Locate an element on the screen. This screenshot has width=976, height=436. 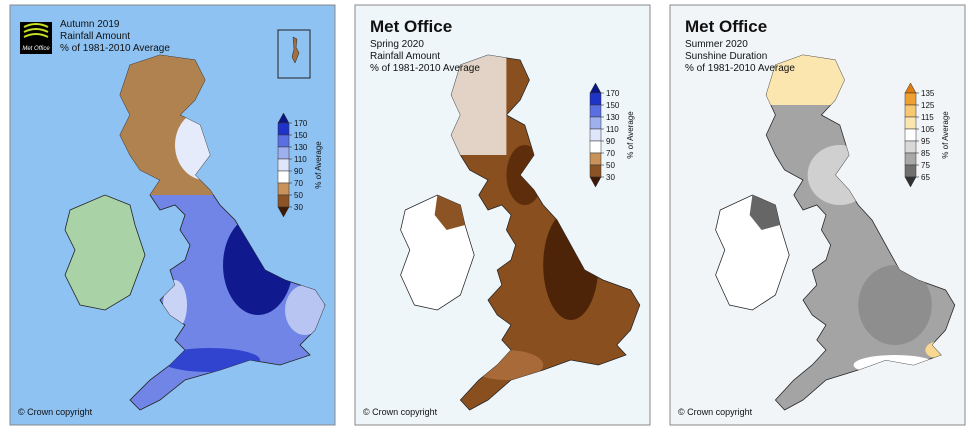
legend-tick-label: 85 is located at coordinates (925, 153).